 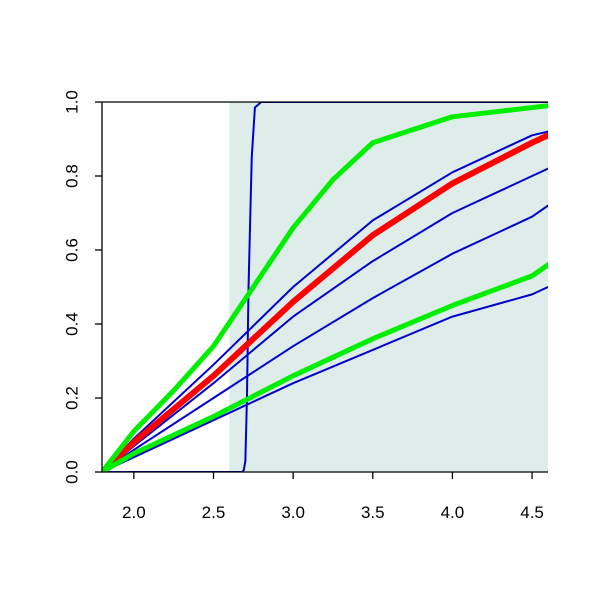 What do you see at coordinates (72, 250) in the screenshot?
I see `y-tick-label: 0.6` at bounding box center [72, 250].